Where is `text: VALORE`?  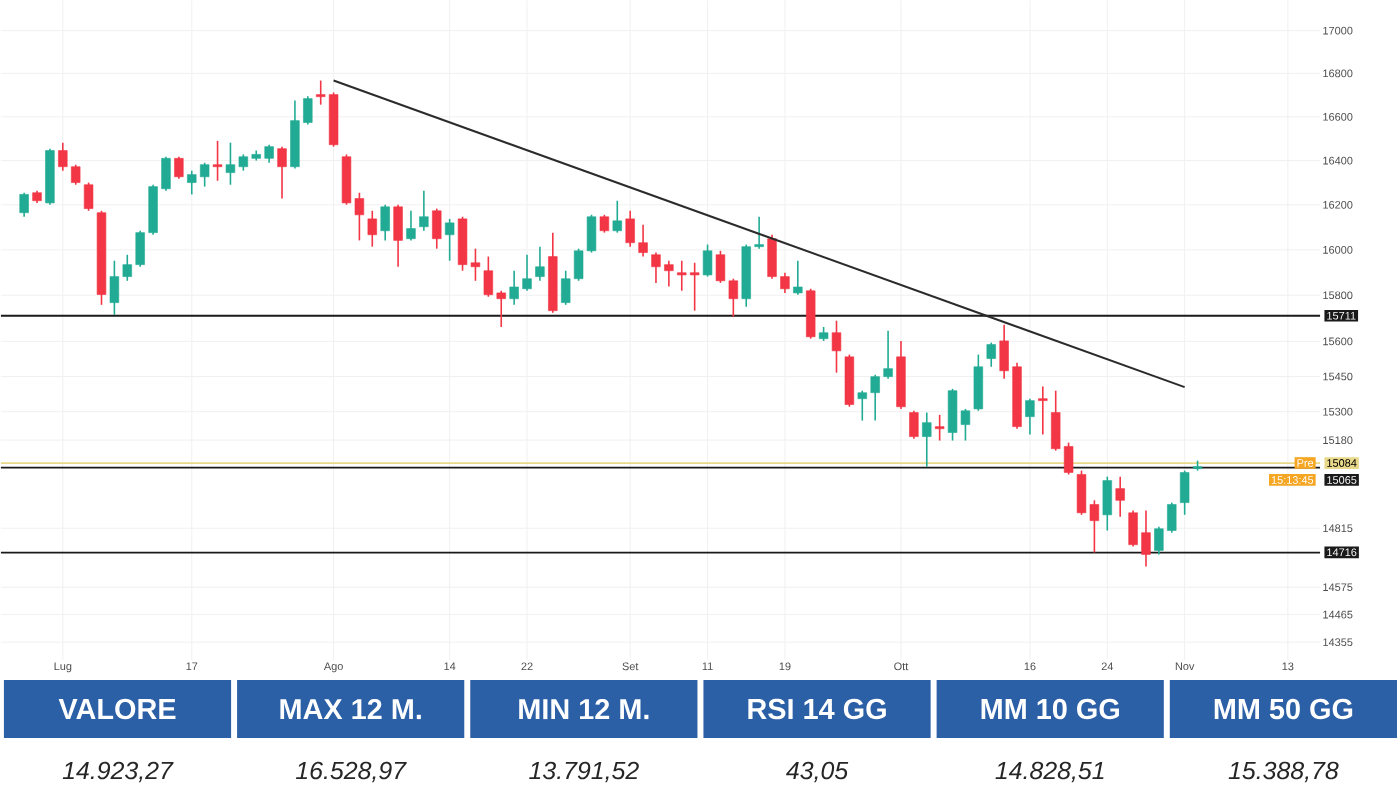 text: VALORE is located at coordinates (117, 709).